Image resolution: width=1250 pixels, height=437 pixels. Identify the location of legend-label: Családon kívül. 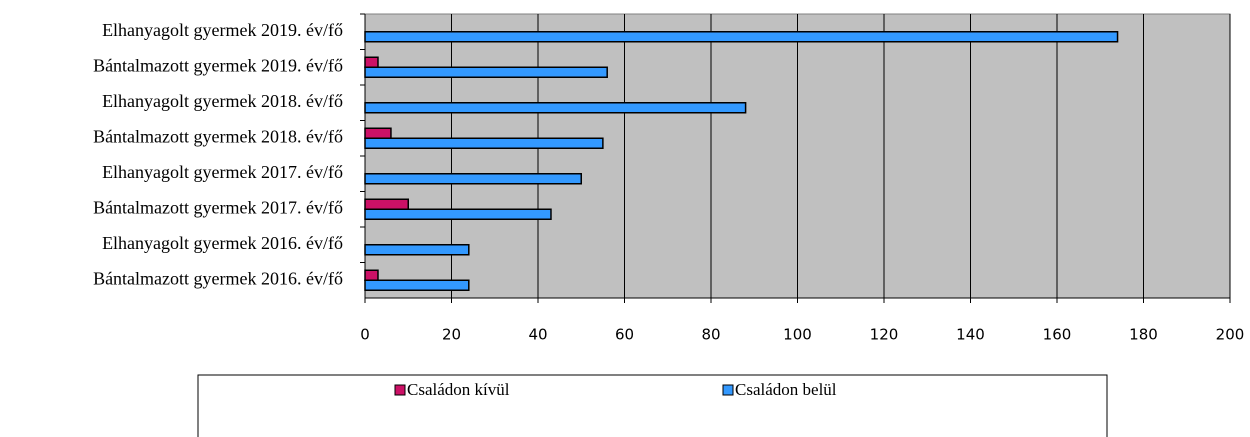
(458, 389).